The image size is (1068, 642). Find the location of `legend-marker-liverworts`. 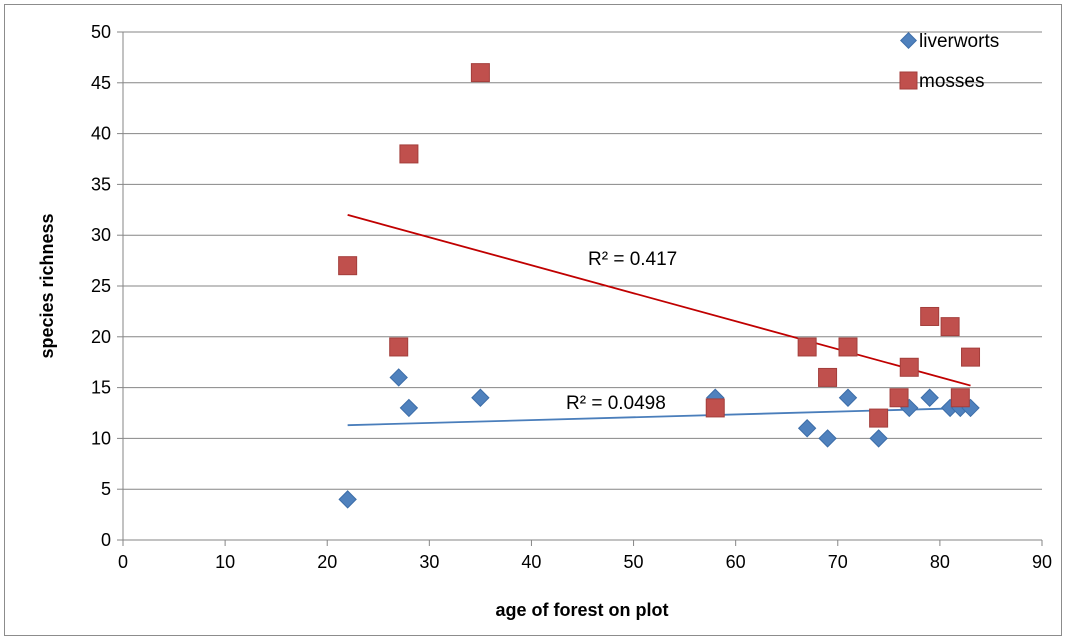

legend-marker-liverworts is located at coordinates (908, 40).